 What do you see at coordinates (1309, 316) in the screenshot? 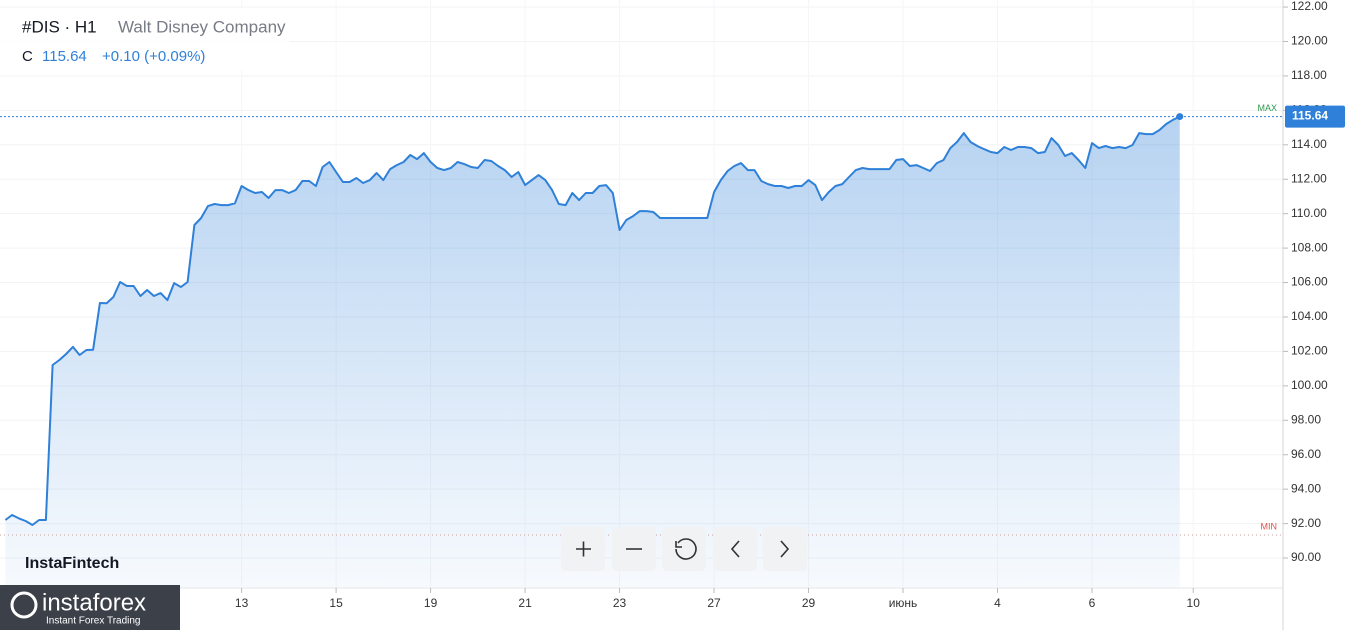
I see `y-tick-label: 104.00` at bounding box center [1309, 316].